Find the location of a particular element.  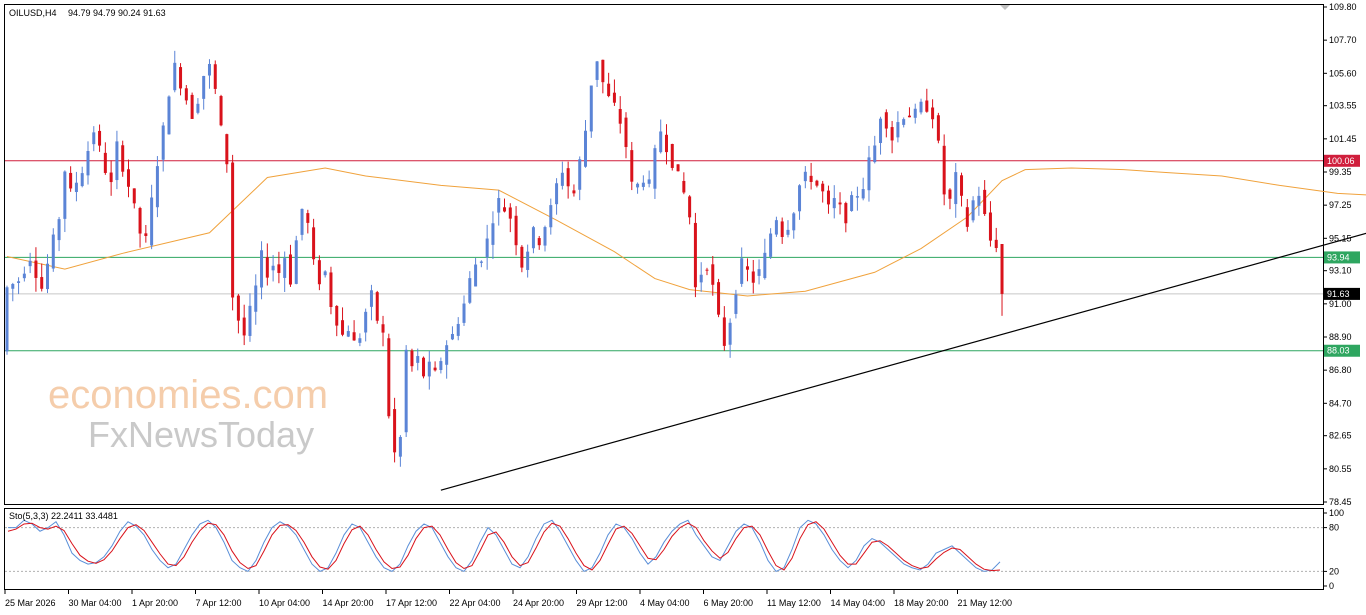

stochastic-tick-label: 20 is located at coordinates (1334, 571).